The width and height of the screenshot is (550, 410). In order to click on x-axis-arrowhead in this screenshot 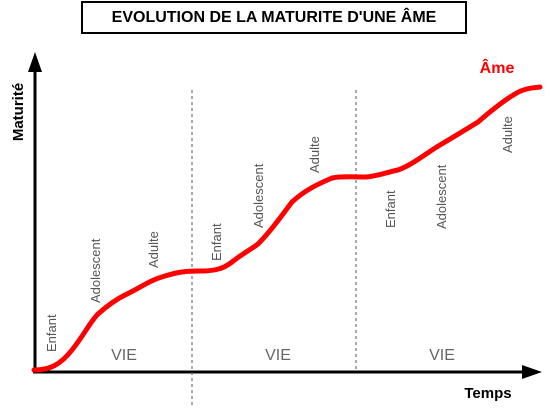, I will do `click(532, 372)`.